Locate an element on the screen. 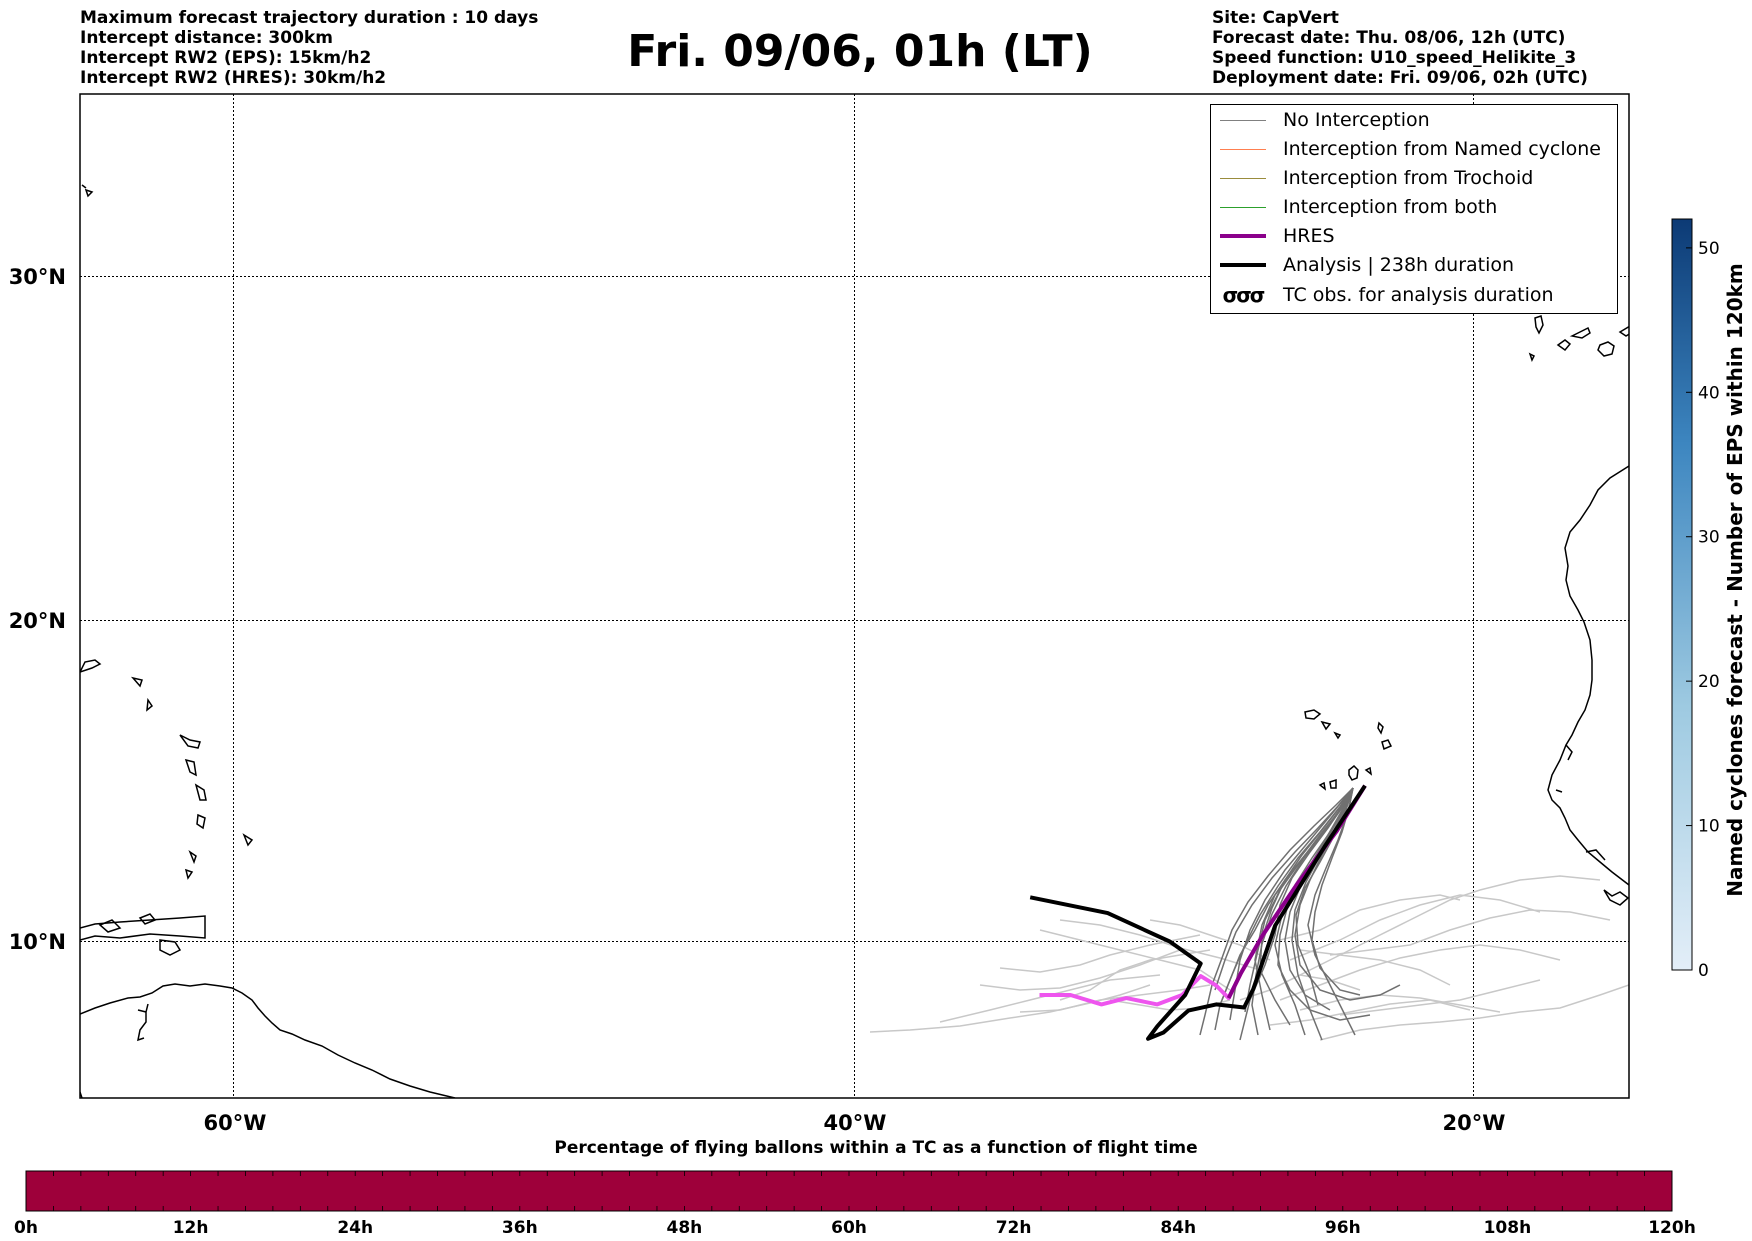 Image resolution: width=1752 pixels, height=1241 pixels. island-cv-santoantao is located at coordinates (1313, 714).